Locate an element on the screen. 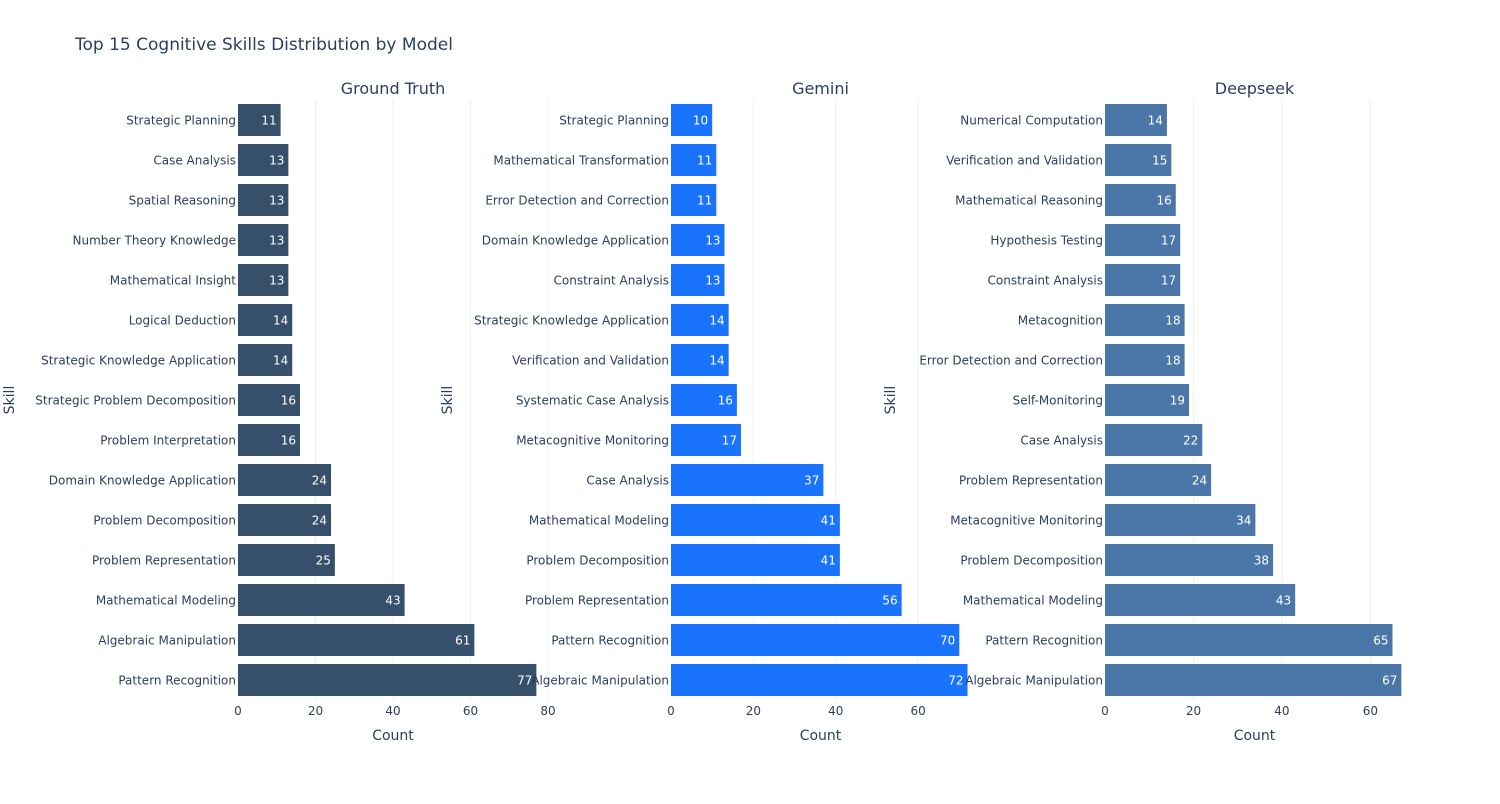  category-label: Metacognitive Monitoring is located at coordinates (592, 441).